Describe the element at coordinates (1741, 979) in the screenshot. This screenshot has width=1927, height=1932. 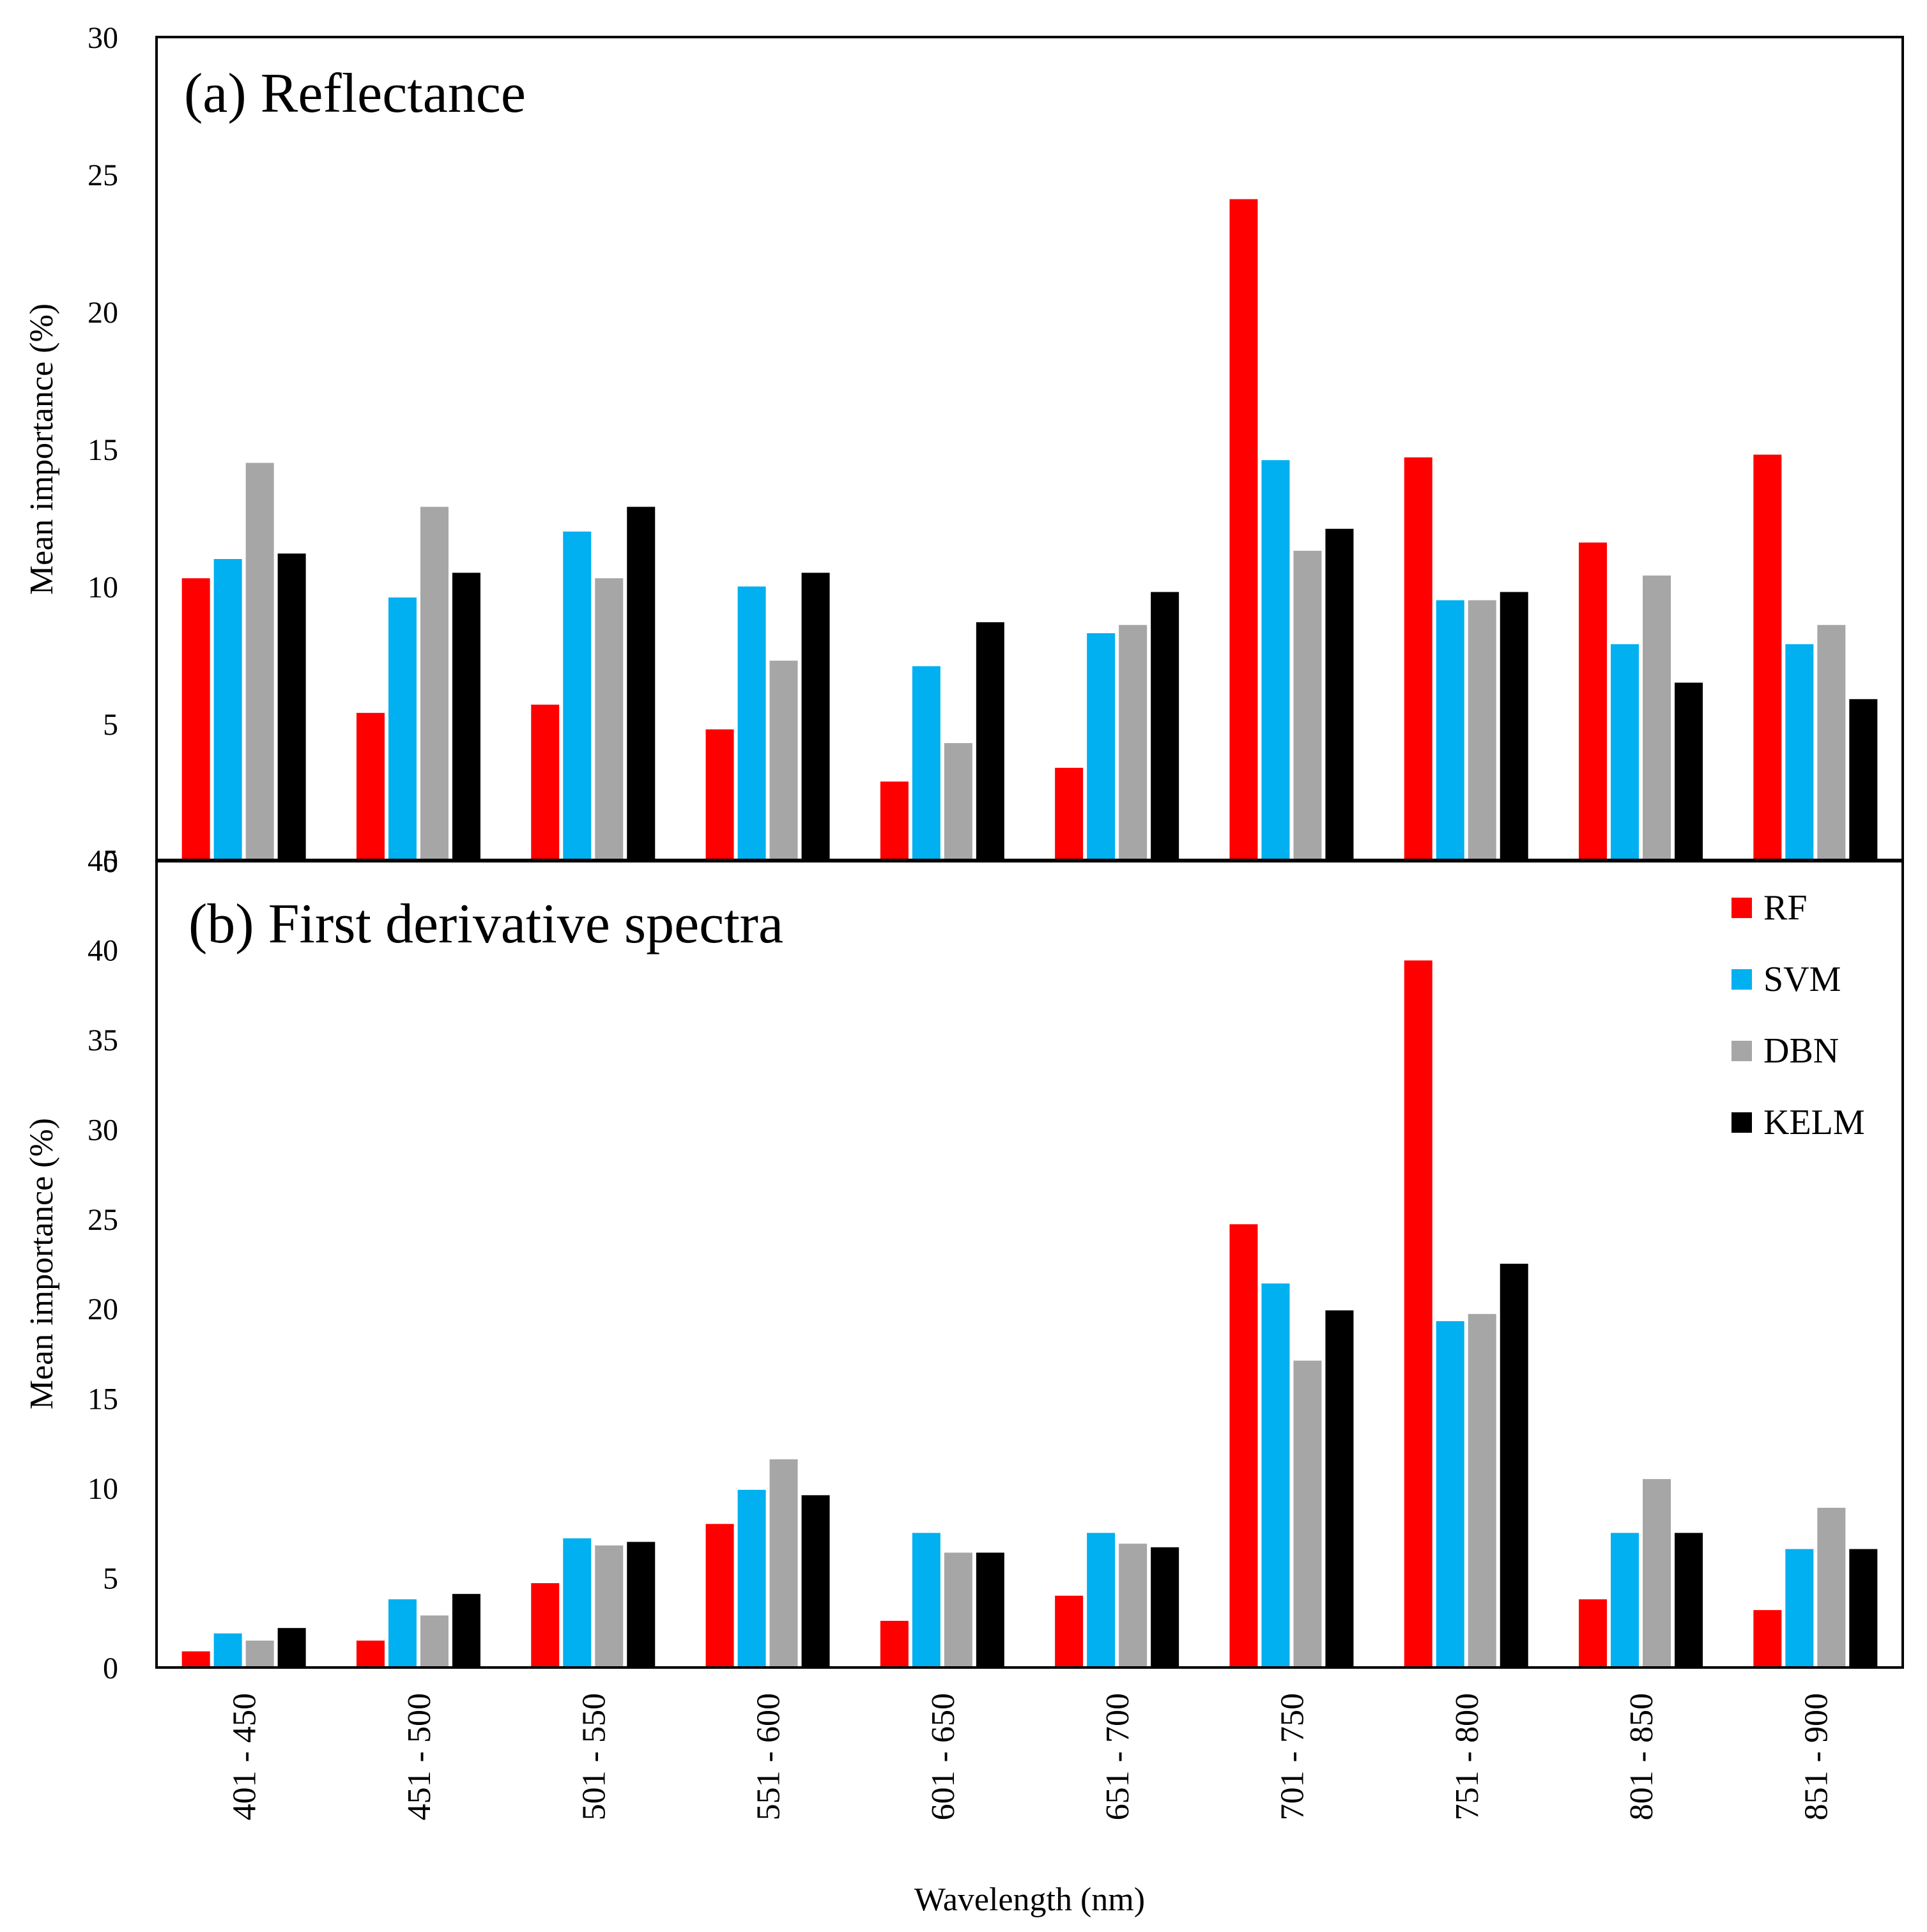
I see `legend-swatch-svm` at that location.